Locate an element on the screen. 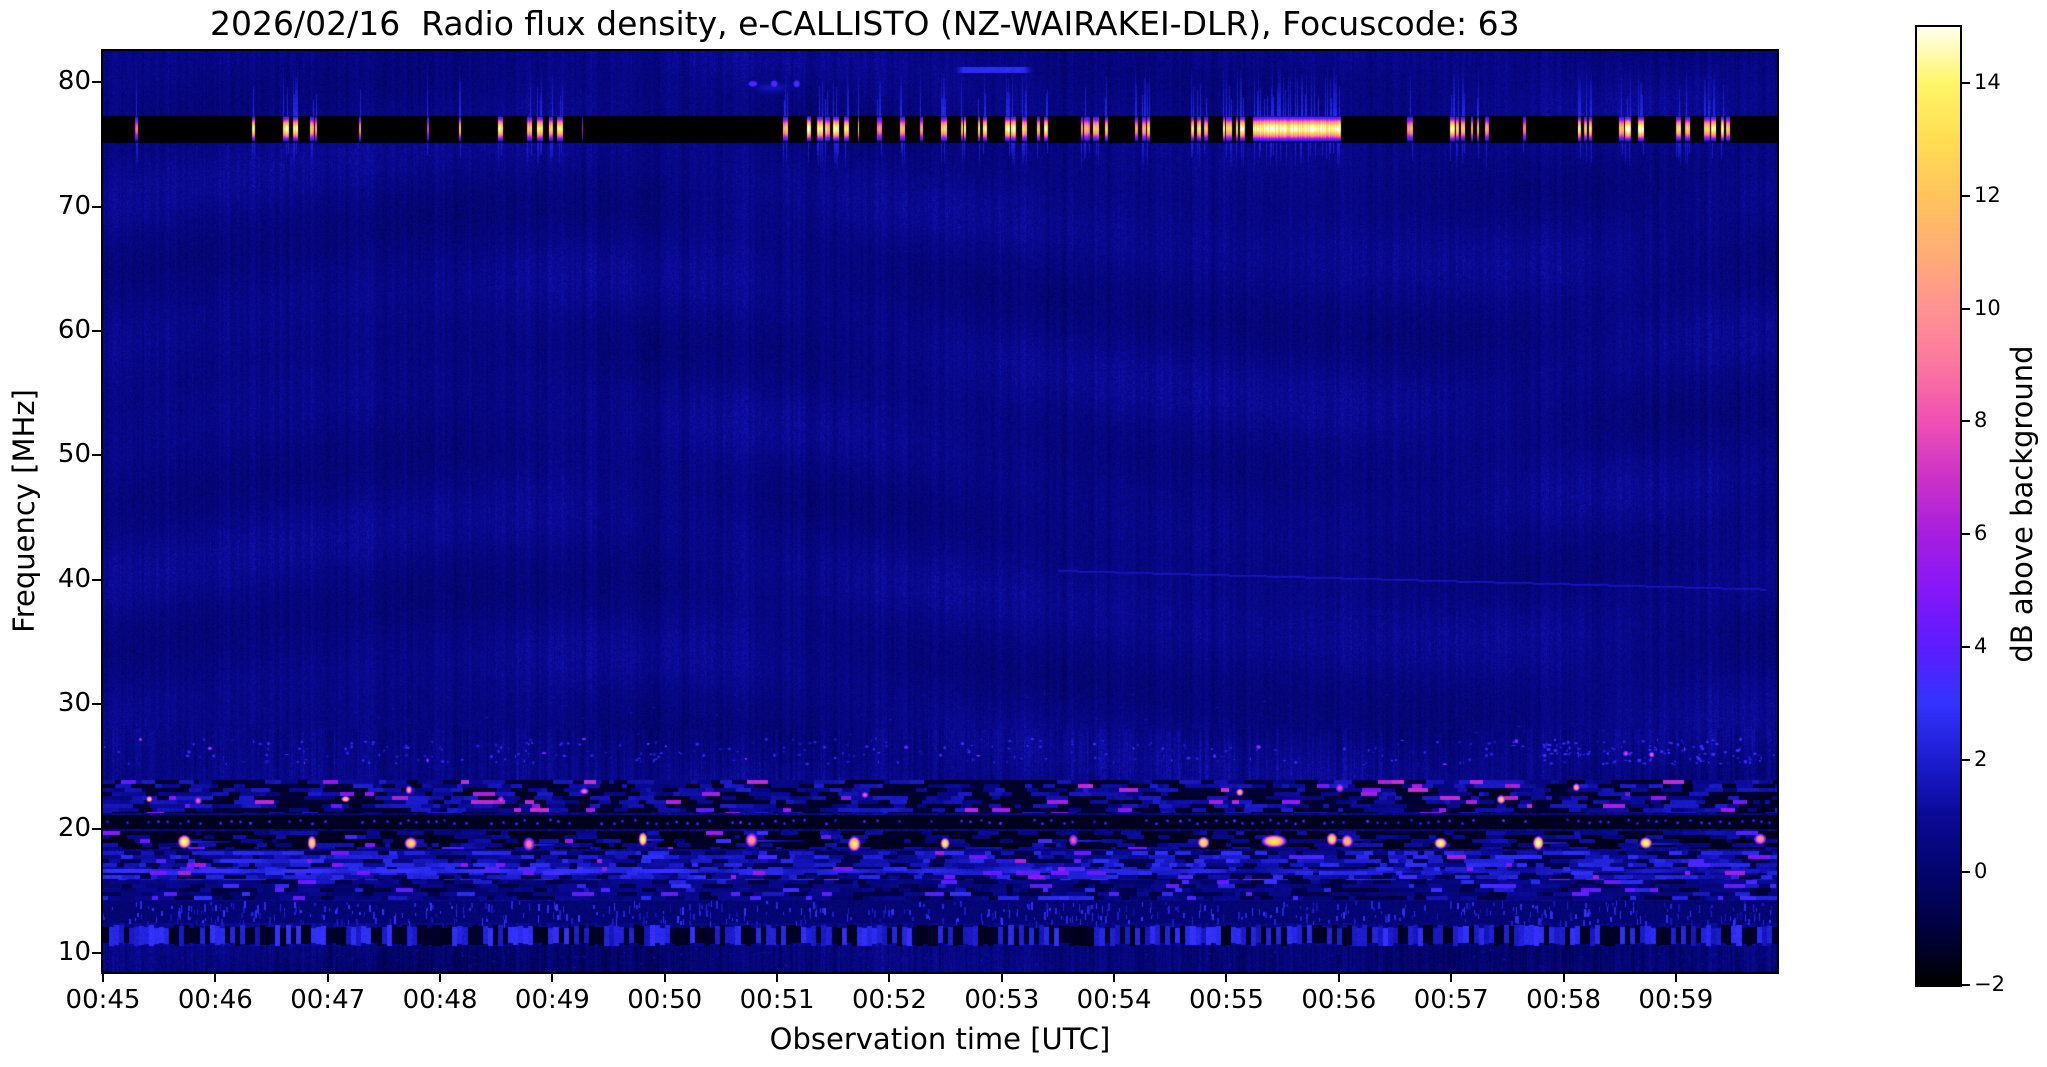 The image size is (2047, 1067). colorbar-gradient is located at coordinates (1938, 506).